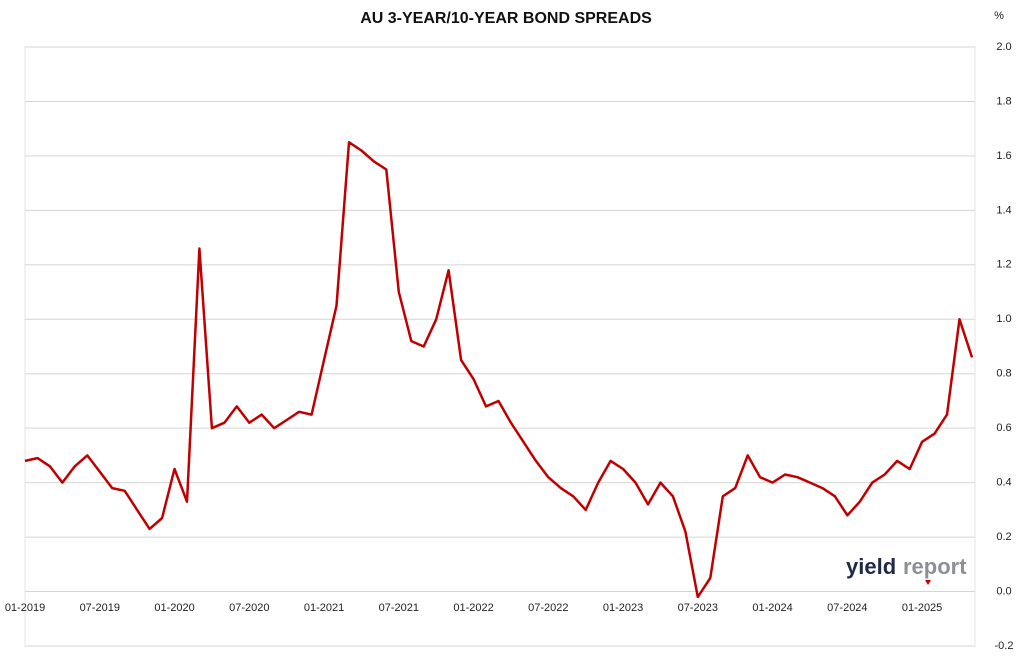 The width and height of the screenshot is (1020, 663). Describe the element at coordinates (1003, 428) in the screenshot. I see `y-tick-label: 0.6` at that location.